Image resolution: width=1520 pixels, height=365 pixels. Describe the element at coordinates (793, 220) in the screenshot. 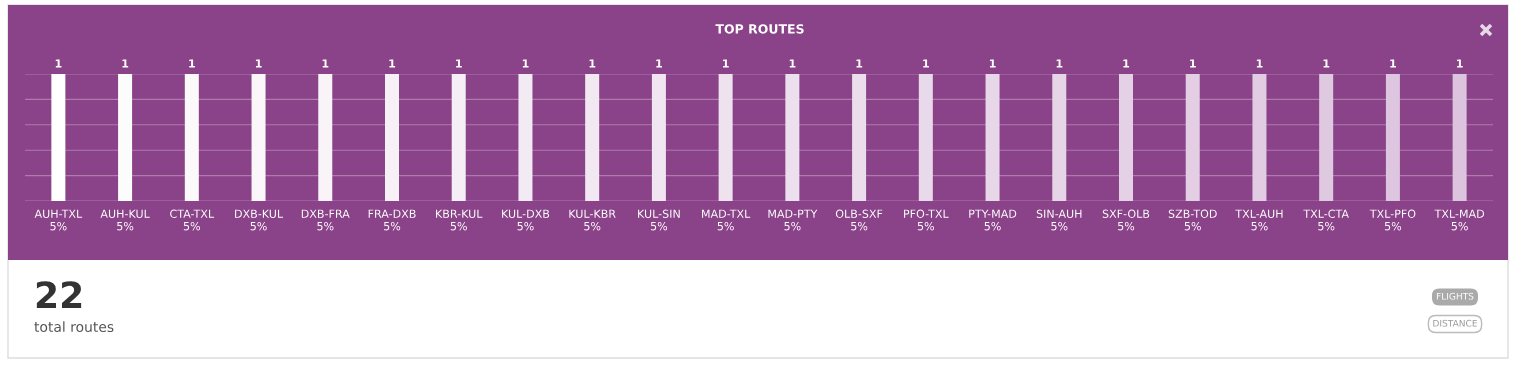

I see `x-tick-label: MAD-PTY 5%` at that location.